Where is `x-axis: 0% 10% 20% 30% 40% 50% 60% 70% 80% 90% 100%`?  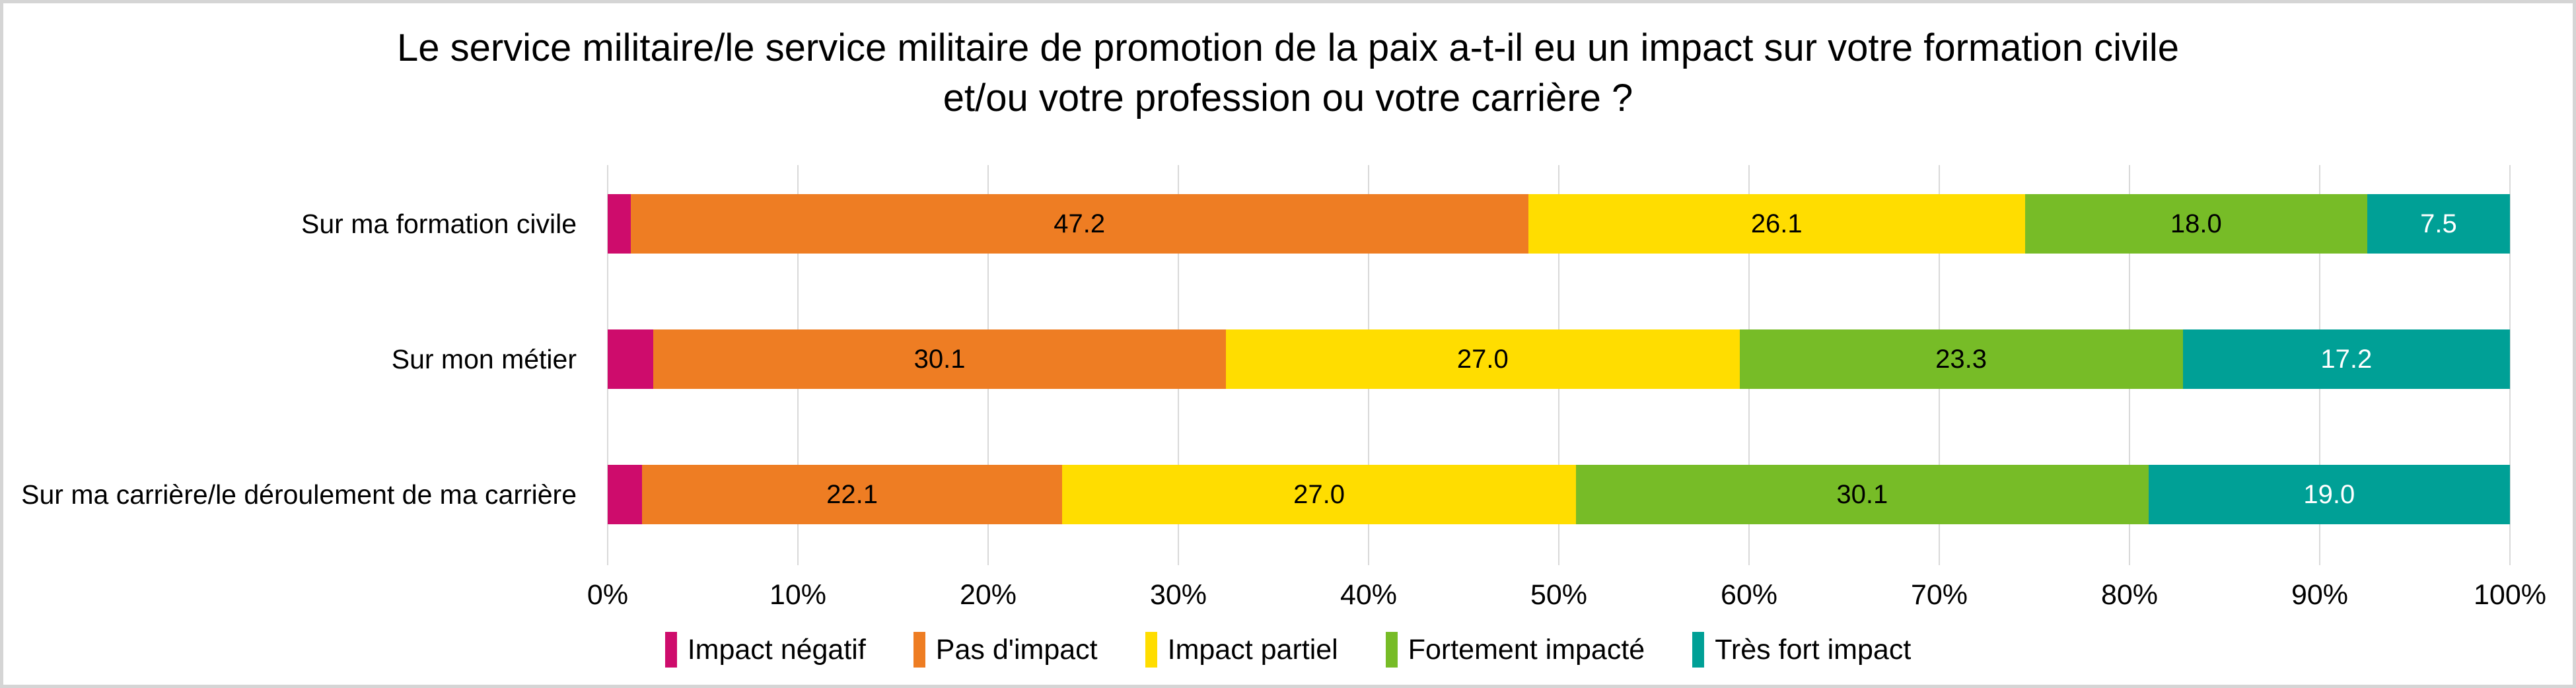
x-axis: 0% 10% 20% 30% 40% 50% 60% 70% 80% 90% 100% is located at coordinates (1566, 597).